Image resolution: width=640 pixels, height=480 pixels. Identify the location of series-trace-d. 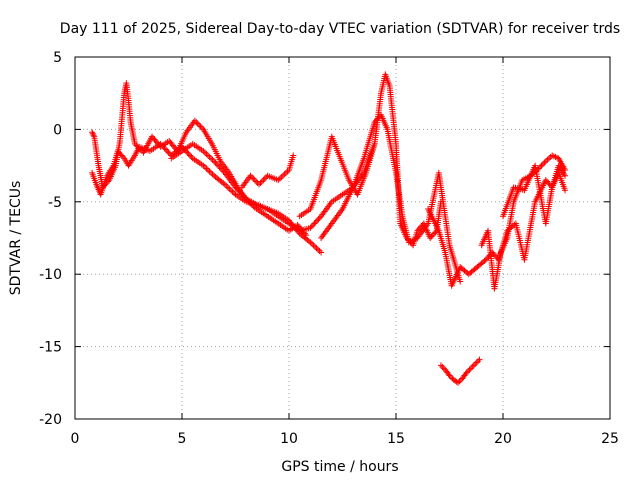
(267, 171).